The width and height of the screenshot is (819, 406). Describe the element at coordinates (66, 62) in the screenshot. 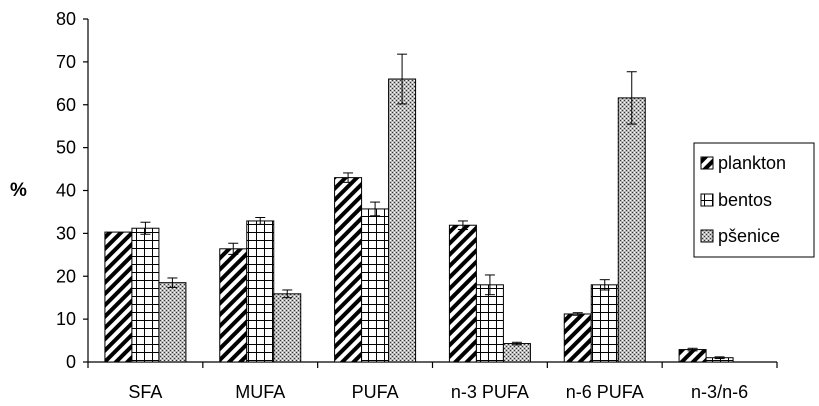

I see `y-tick-label: 70` at that location.